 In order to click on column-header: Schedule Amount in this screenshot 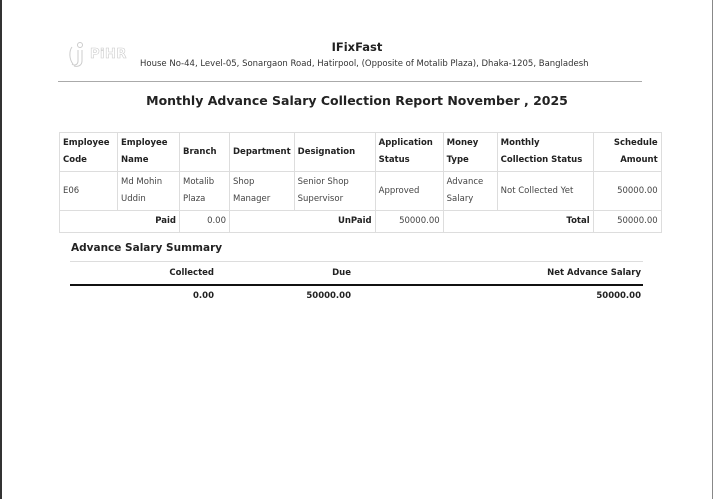, I will do `click(627, 152)`.